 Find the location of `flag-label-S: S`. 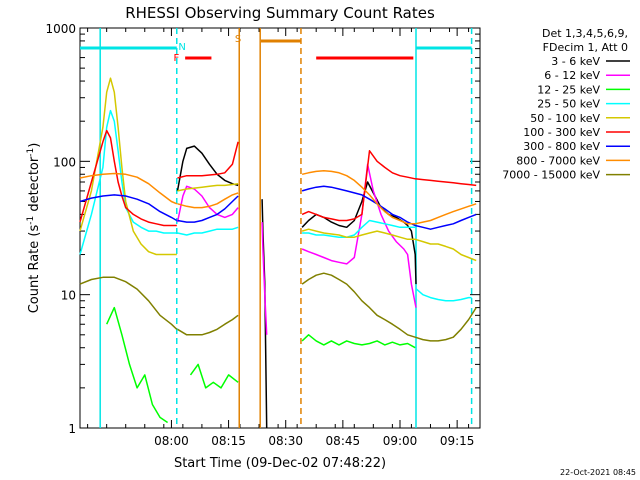

flag-label-S: S is located at coordinates (238, 39).